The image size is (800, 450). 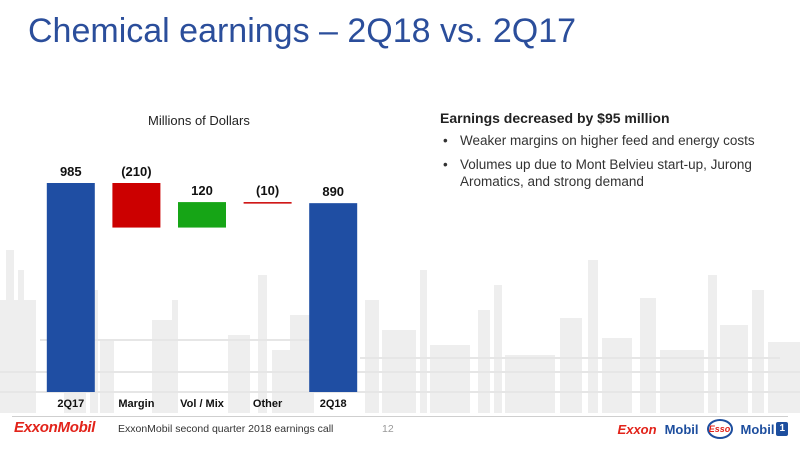 What do you see at coordinates (400, 416) in the screenshot?
I see `footer-divider` at bounding box center [400, 416].